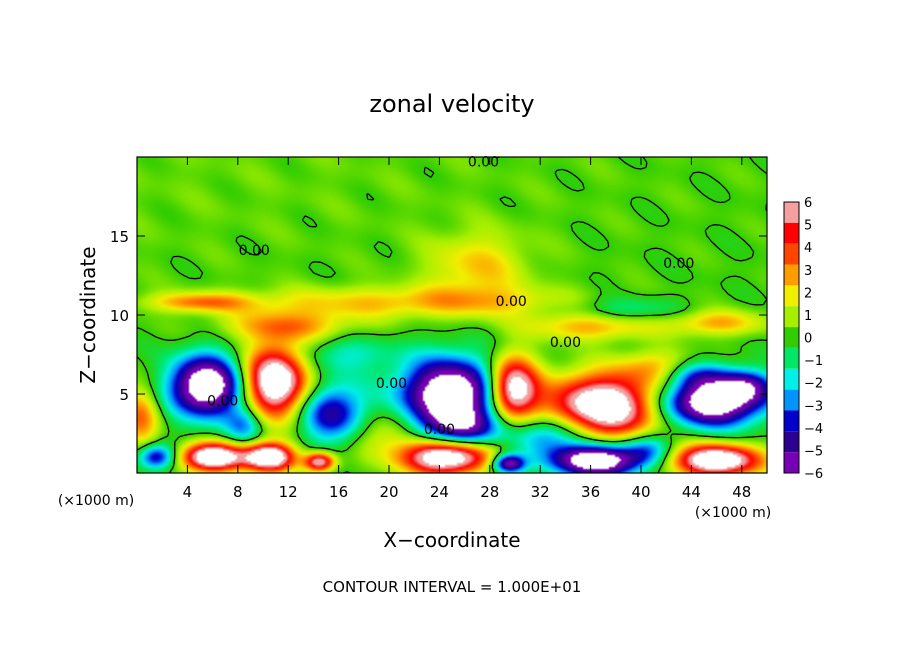 The width and height of the screenshot is (904, 654). I want to click on colorbar-label: −5, so click(813, 451).